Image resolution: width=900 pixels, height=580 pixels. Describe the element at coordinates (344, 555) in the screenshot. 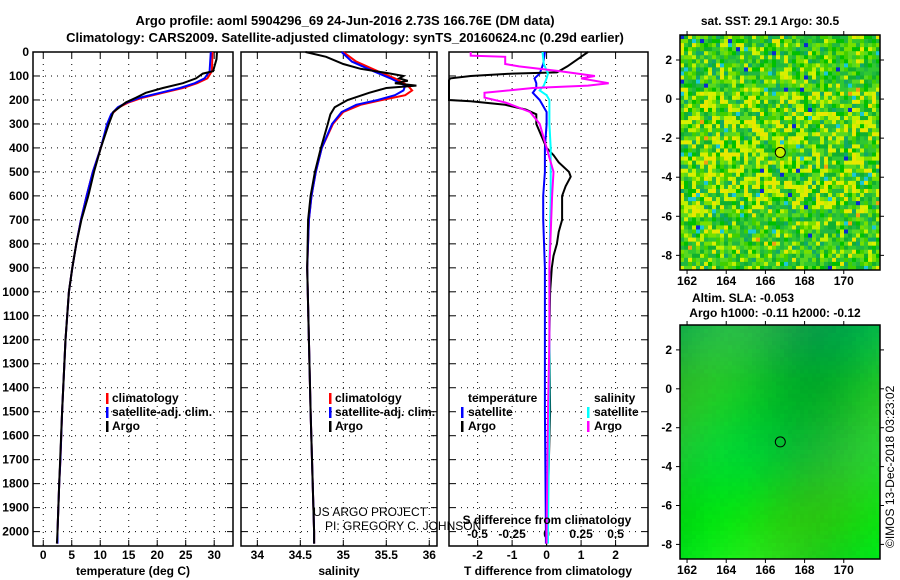

I see `x-tick-label: 35` at that location.